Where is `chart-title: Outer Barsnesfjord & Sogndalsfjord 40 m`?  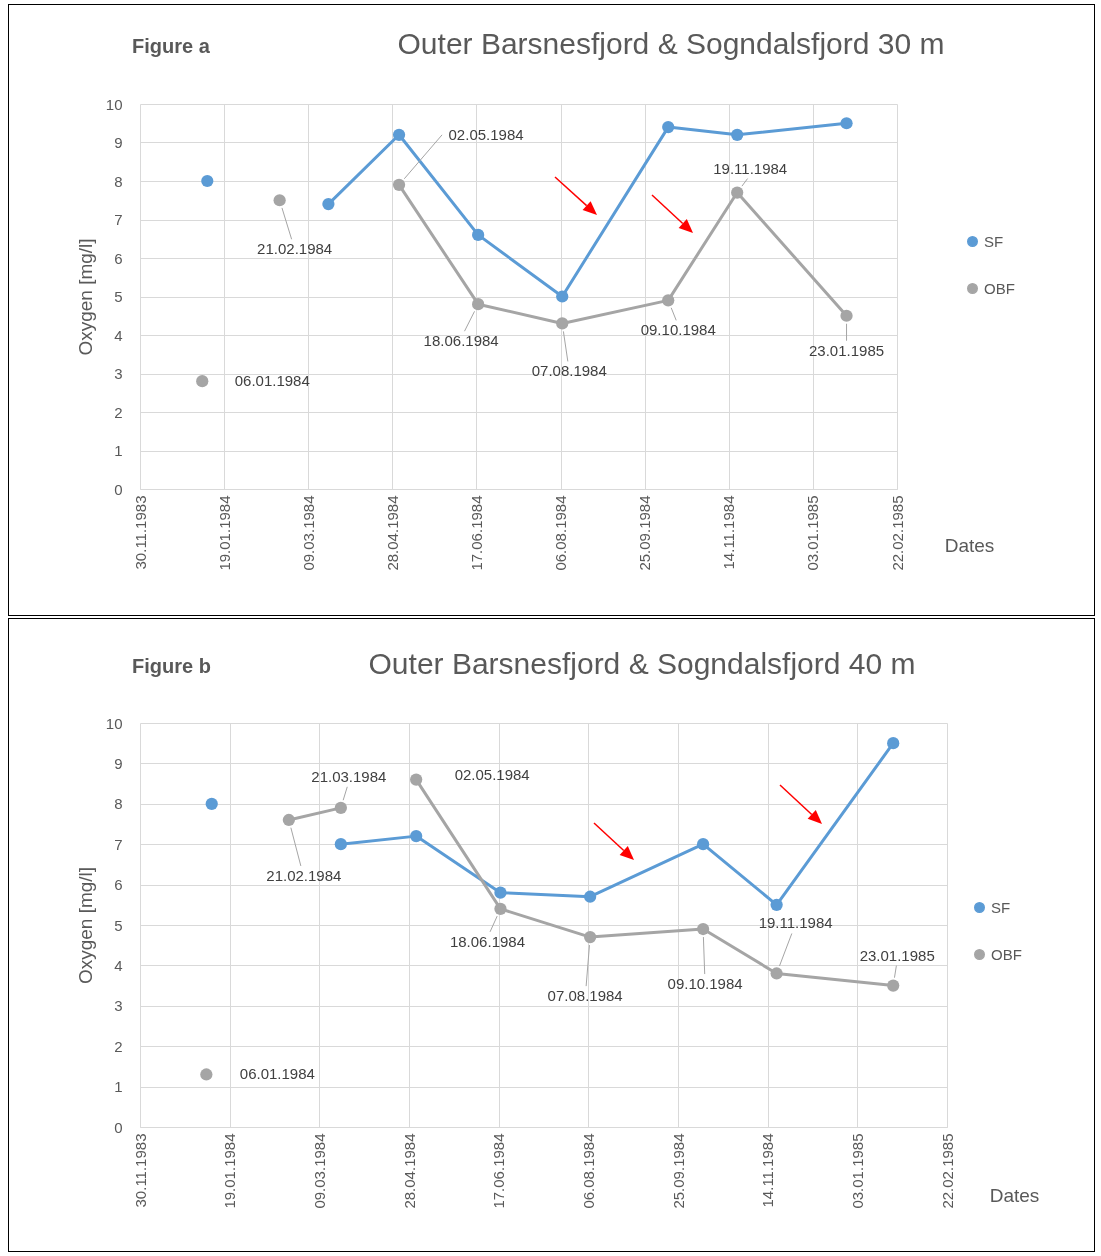
chart-title: Outer Barsnesfjord & Sogndalsfjord 40 m is located at coordinates (642, 663).